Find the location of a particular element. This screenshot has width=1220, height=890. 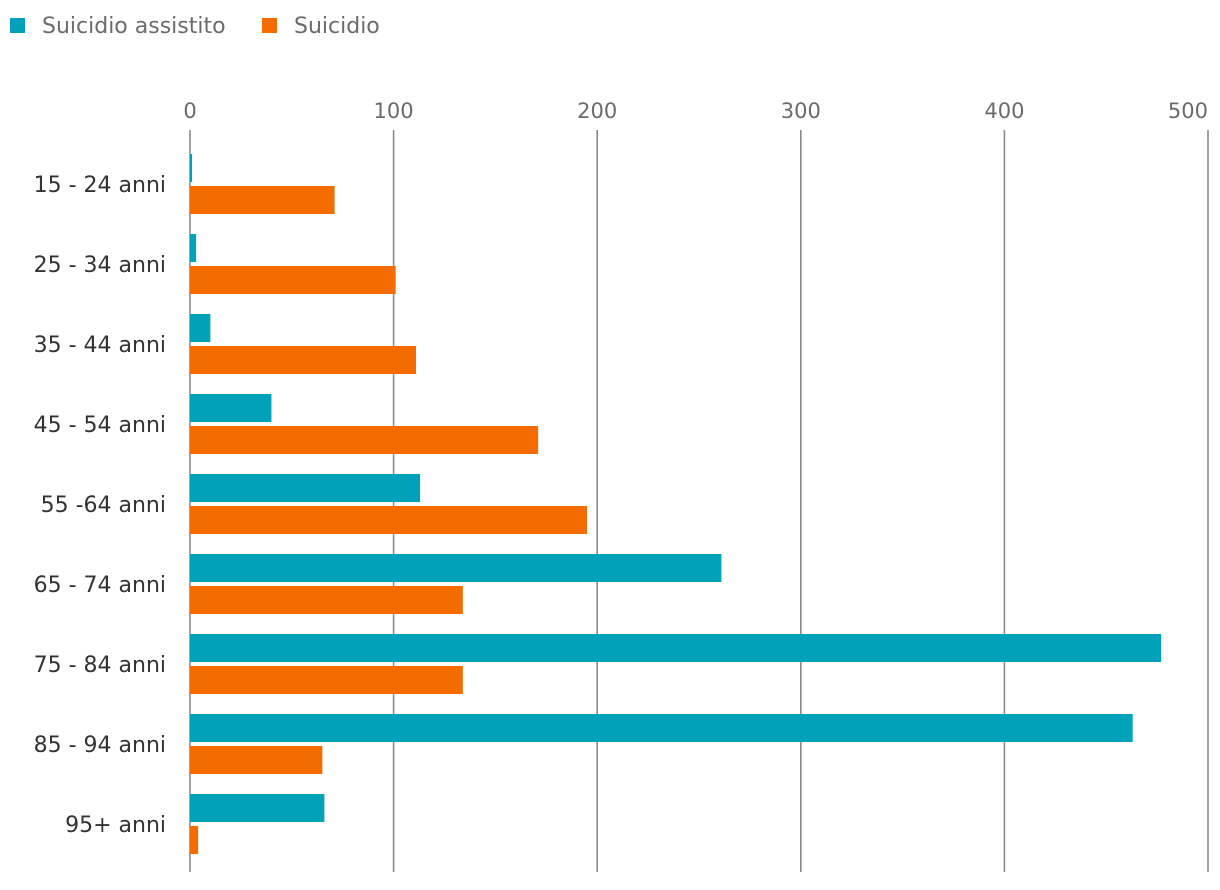

category-label-3: 45 - 54 anni is located at coordinates (100, 425).